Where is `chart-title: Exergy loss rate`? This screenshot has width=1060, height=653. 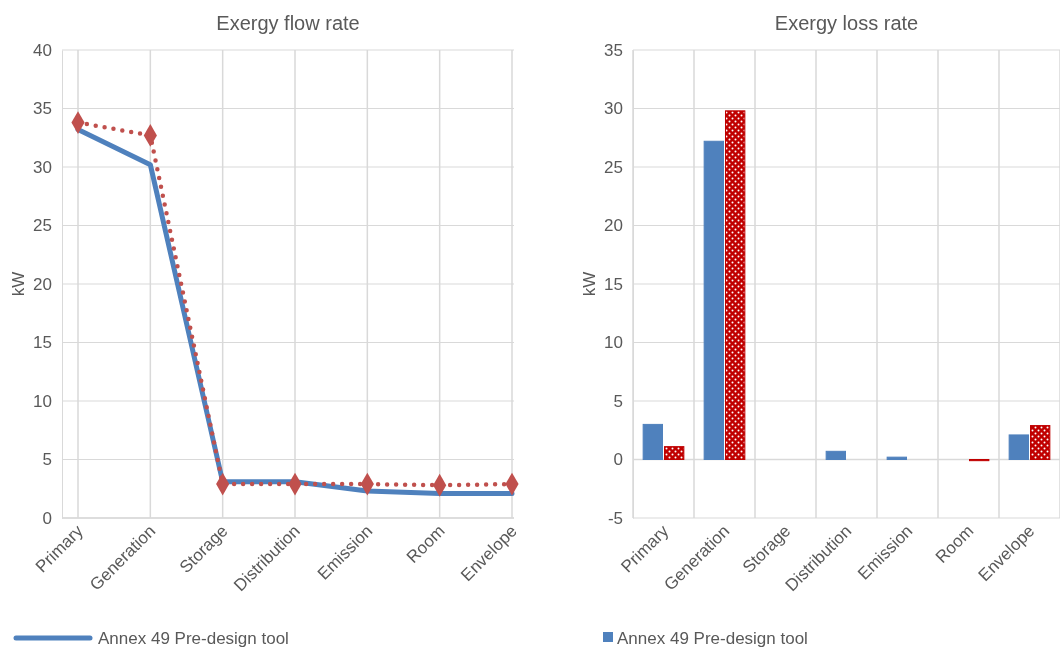 chart-title: Exergy loss rate is located at coordinates (846, 23).